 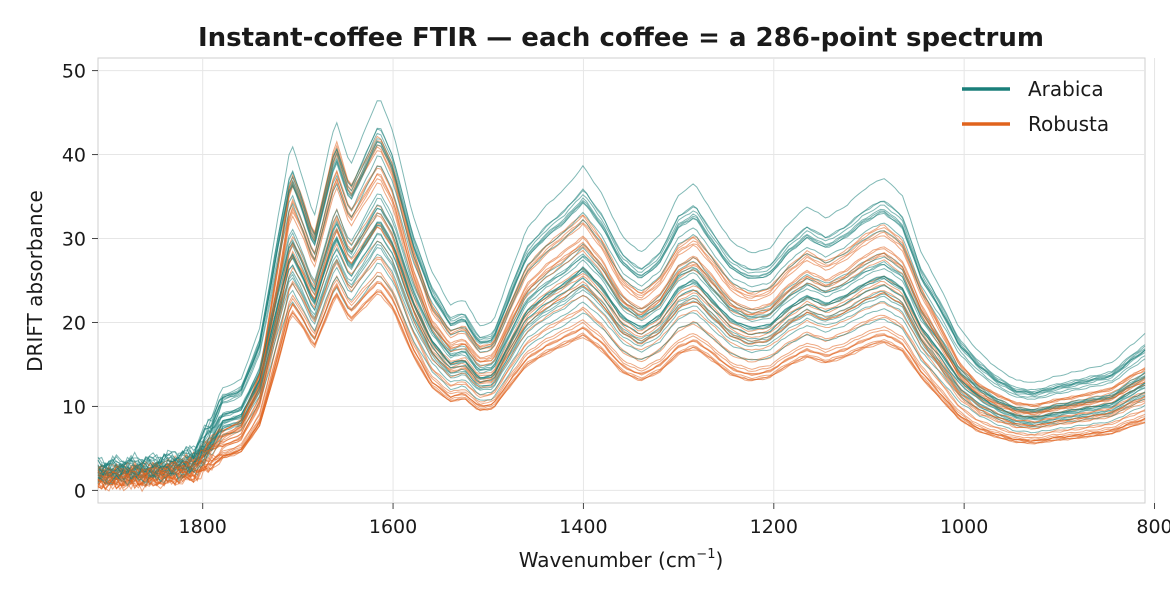 What do you see at coordinates (705, 554) in the screenshot?
I see `x-axis-label-superscript: −1` at bounding box center [705, 554].